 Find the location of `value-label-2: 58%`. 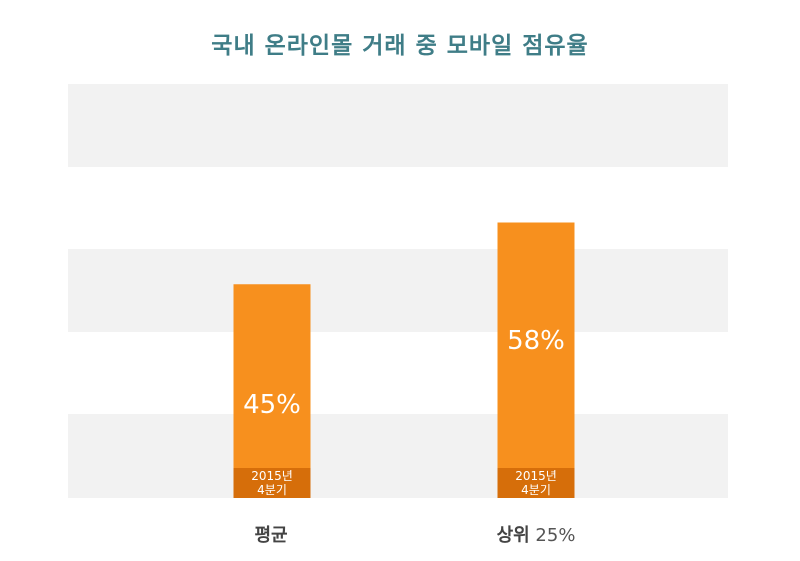

value-label-2: 58% is located at coordinates (536, 341).